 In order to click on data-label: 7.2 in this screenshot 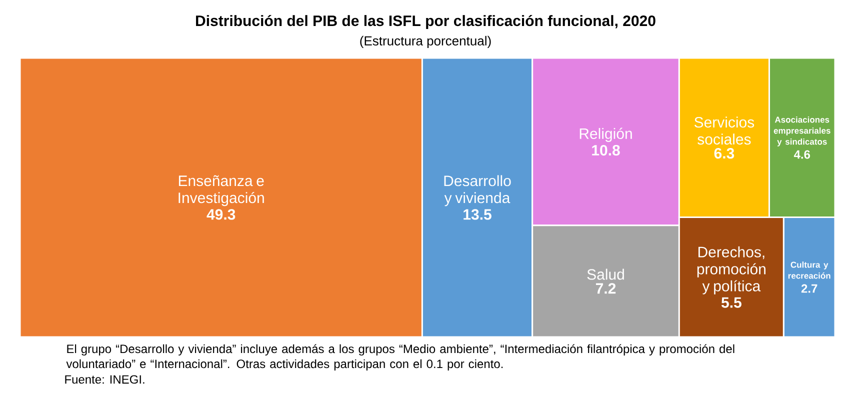, I will do `click(606, 288)`.